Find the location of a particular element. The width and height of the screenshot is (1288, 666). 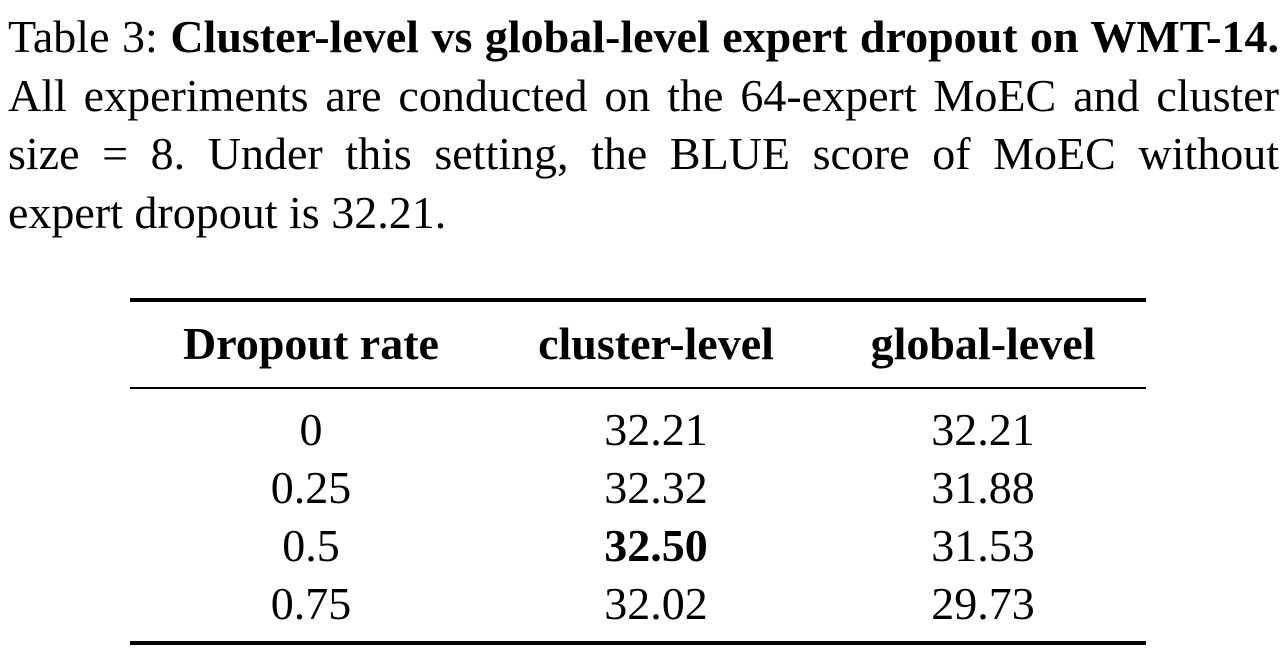

cell-cluster-level: 32.02 is located at coordinates (656, 603).